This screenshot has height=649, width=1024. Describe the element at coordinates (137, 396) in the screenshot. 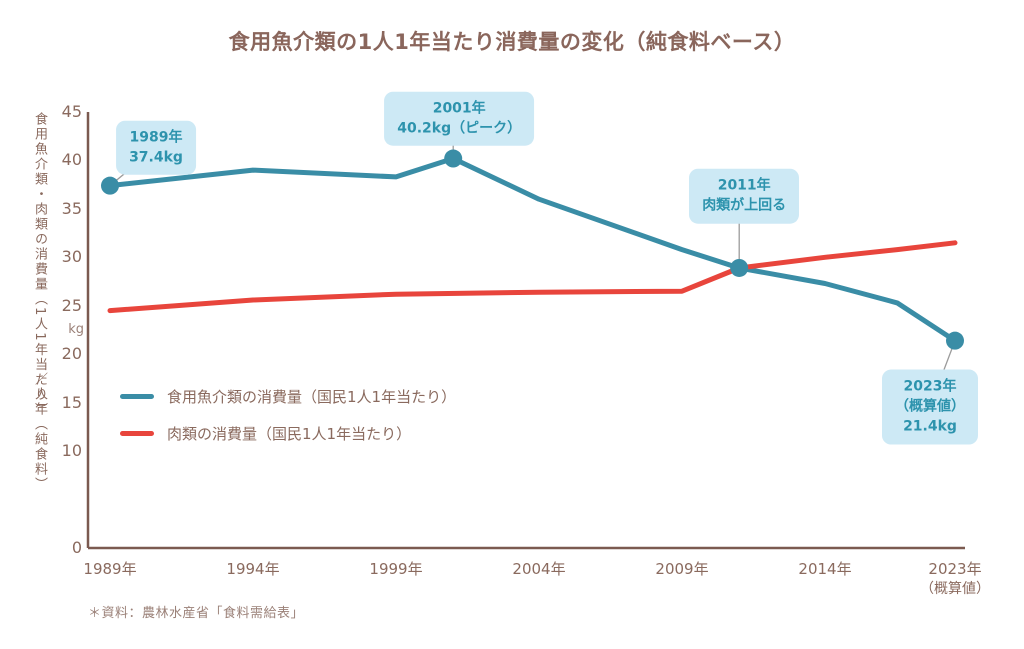

I see `fish-line-swatch-icon` at that location.